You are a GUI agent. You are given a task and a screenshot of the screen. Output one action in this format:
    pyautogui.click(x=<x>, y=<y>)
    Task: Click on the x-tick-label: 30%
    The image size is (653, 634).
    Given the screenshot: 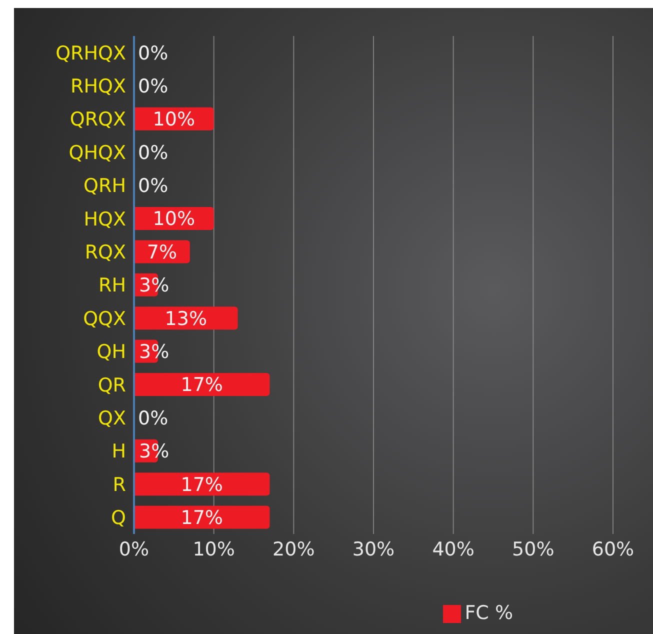 What is the action you would take?
    pyautogui.click(x=373, y=549)
    